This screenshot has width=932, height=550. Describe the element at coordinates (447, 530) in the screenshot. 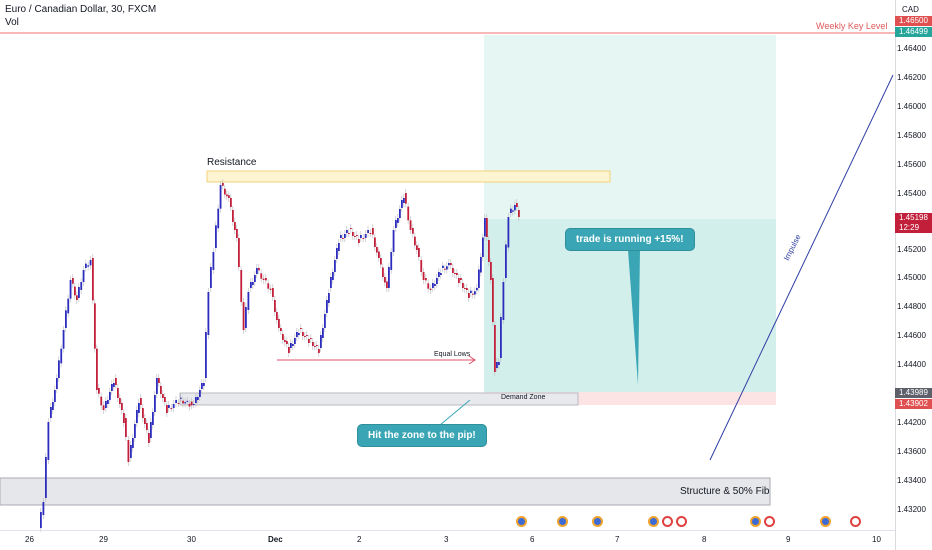

I see `time-axis-border` at that location.